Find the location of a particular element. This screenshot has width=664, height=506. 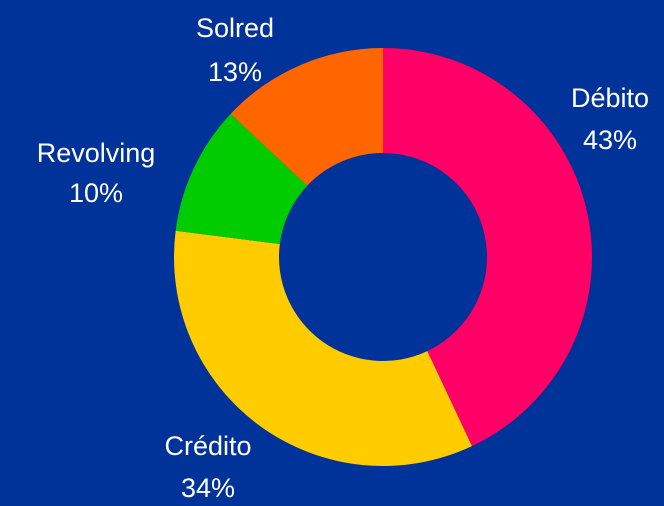

slice-label: Revolving is located at coordinates (96, 153).